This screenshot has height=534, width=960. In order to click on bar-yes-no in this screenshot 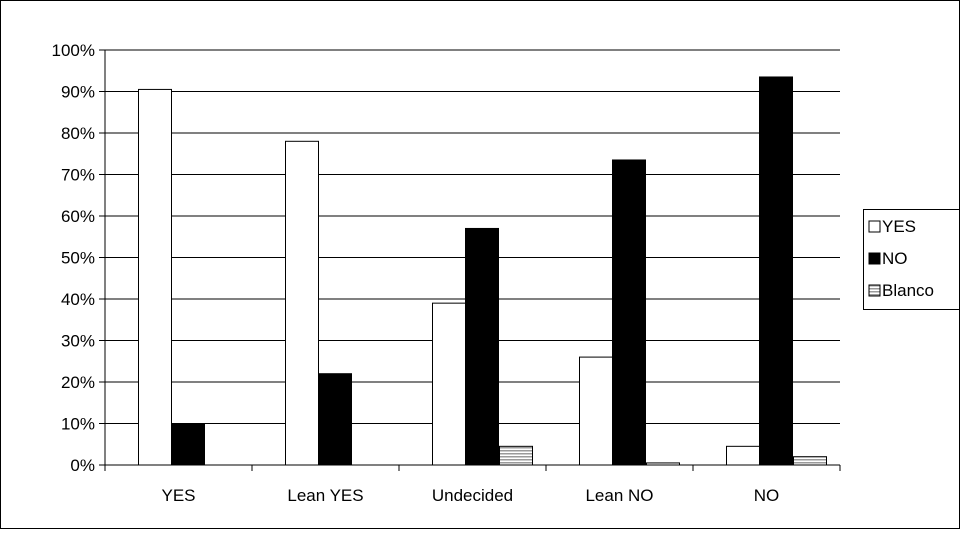, I will do `click(743, 455)`.